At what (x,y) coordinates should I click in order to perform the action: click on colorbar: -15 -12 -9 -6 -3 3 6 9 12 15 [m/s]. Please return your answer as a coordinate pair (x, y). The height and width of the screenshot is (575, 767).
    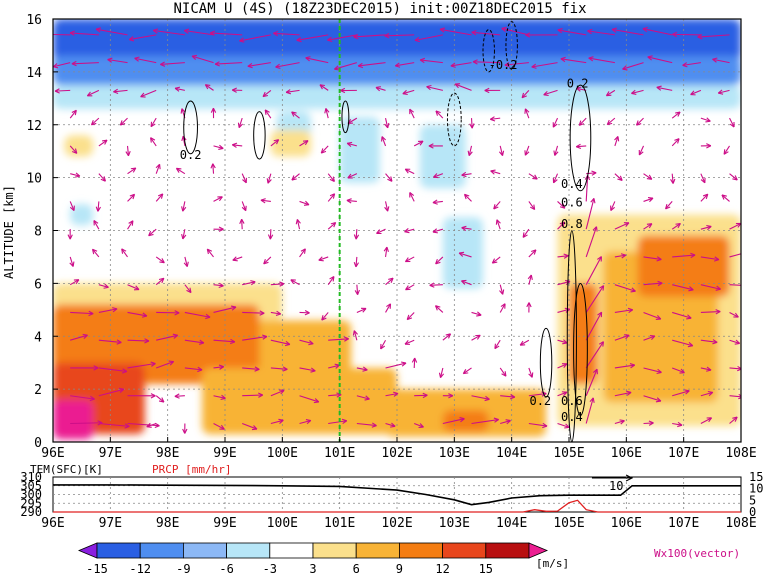
    Looking at the image, I should click on (323, 558).